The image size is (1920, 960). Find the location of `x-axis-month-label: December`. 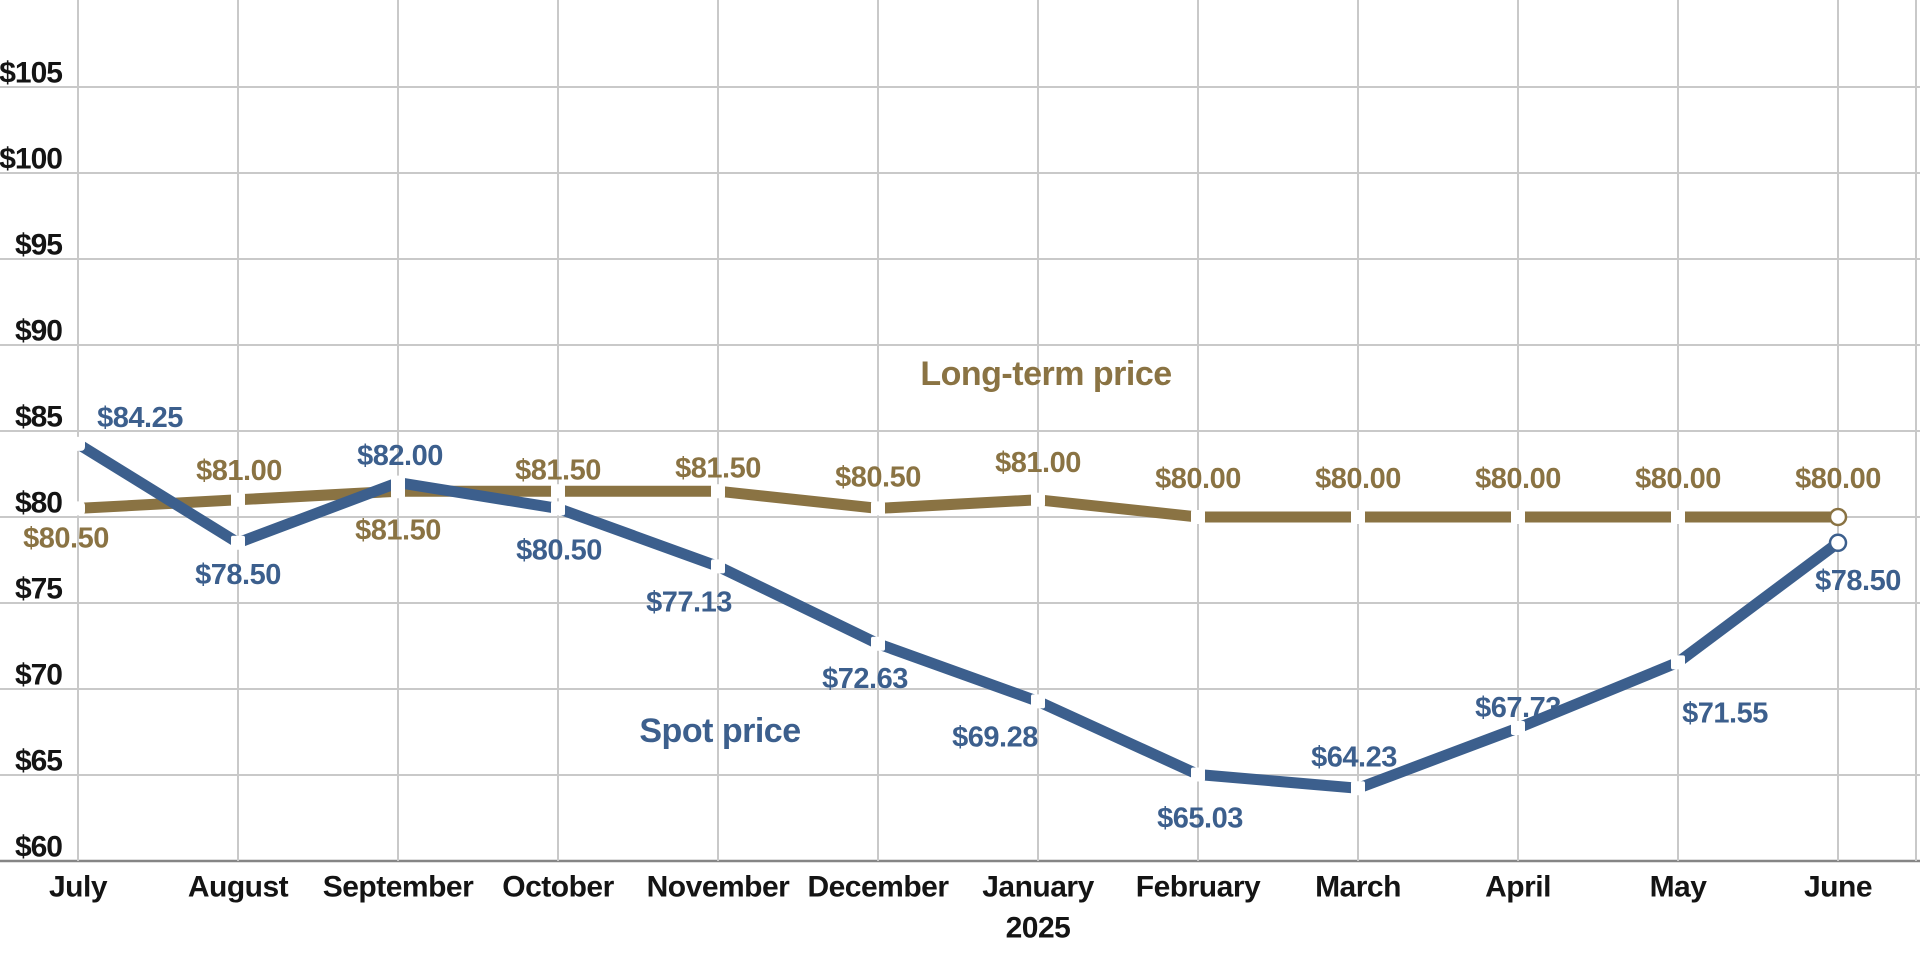

x-axis-month-label: December is located at coordinates (878, 887).